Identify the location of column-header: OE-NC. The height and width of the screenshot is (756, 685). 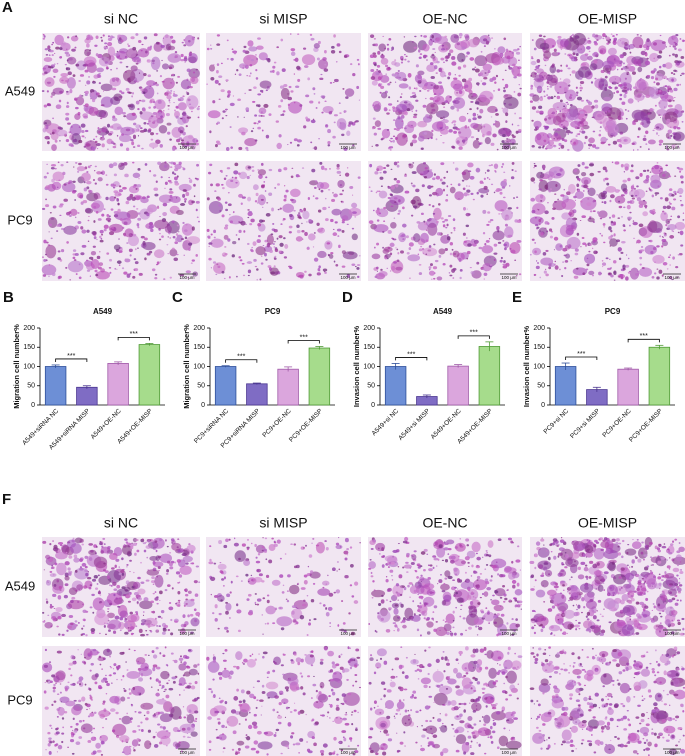
(444, 523).